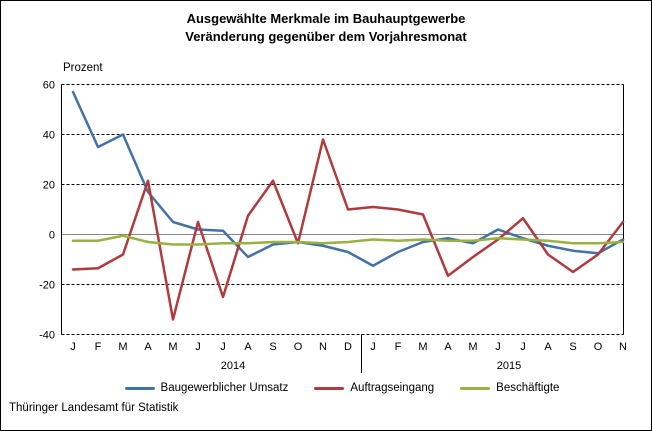 The width and height of the screenshot is (652, 431). What do you see at coordinates (49, 186) in the screenshot?
I see `y-tick-label-20: 20` at bounding box center [49, 186].